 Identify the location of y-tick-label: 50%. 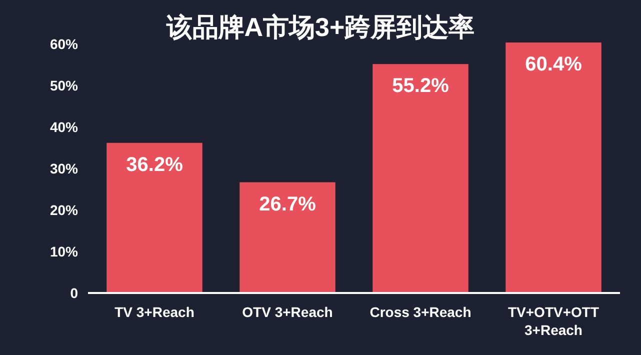
(64, 86).